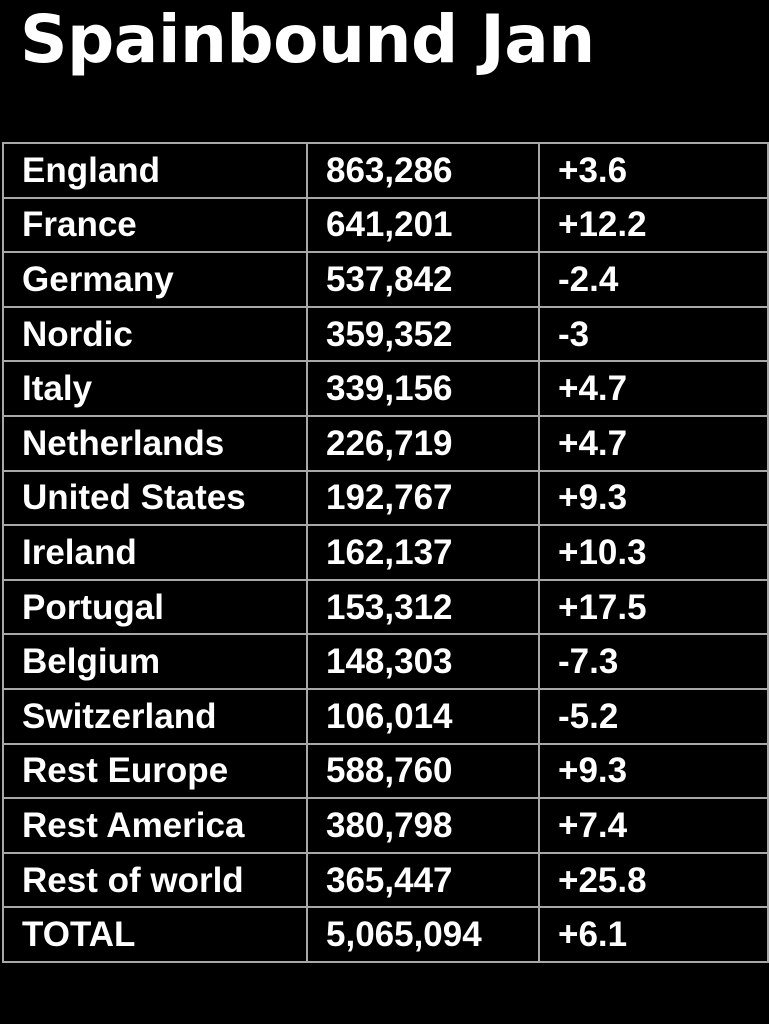  Describe the element at coordinates (155, 334) in the screenshot. I see `country-cell: Nordic` at that location.